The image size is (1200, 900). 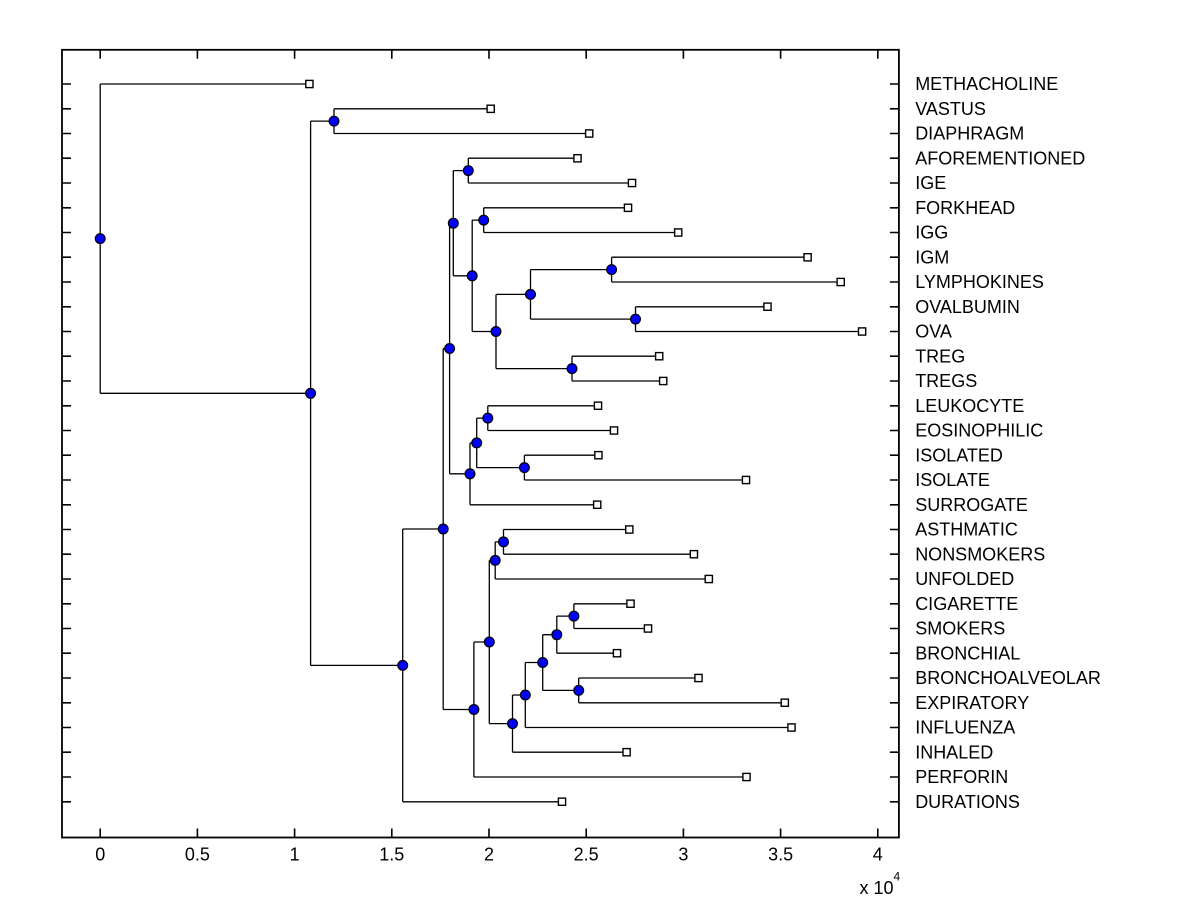 I want to click on svg-text: OVA, so click(x=933, y=332).